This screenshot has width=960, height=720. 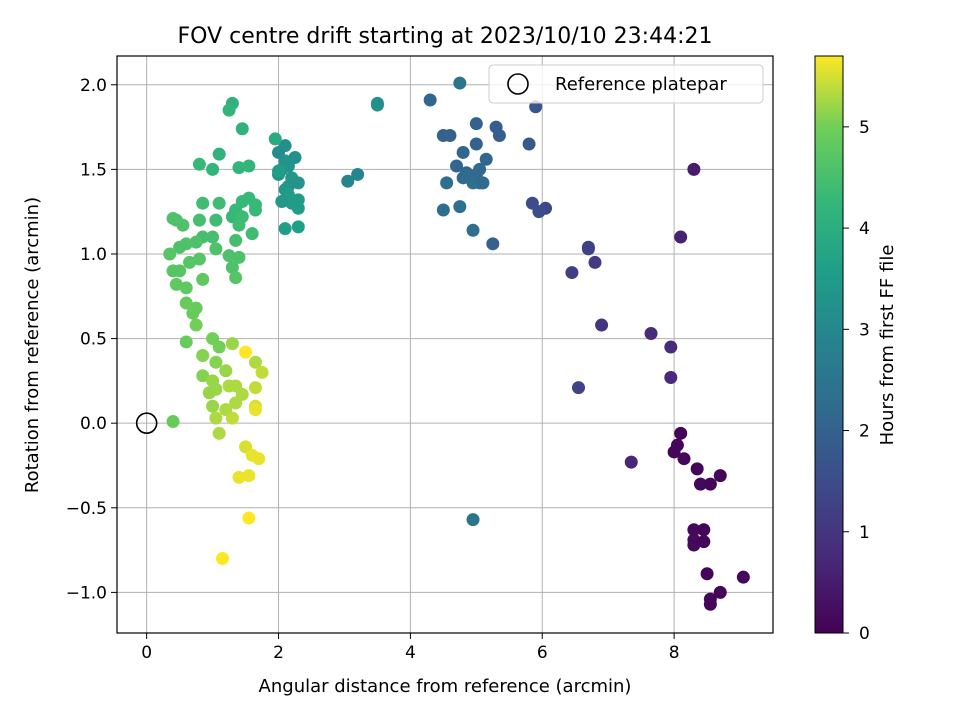 What do you see at coordinates (887, 345) in the screenshot?
I see `colorbar-label: Hours from first FF file` at bounding box center [887, 345].